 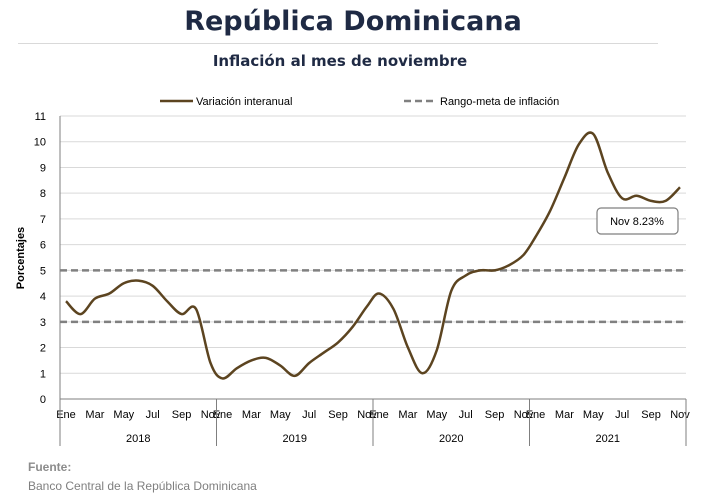 I want to click on y-tick-label: 3, so click(x=43, y=323).